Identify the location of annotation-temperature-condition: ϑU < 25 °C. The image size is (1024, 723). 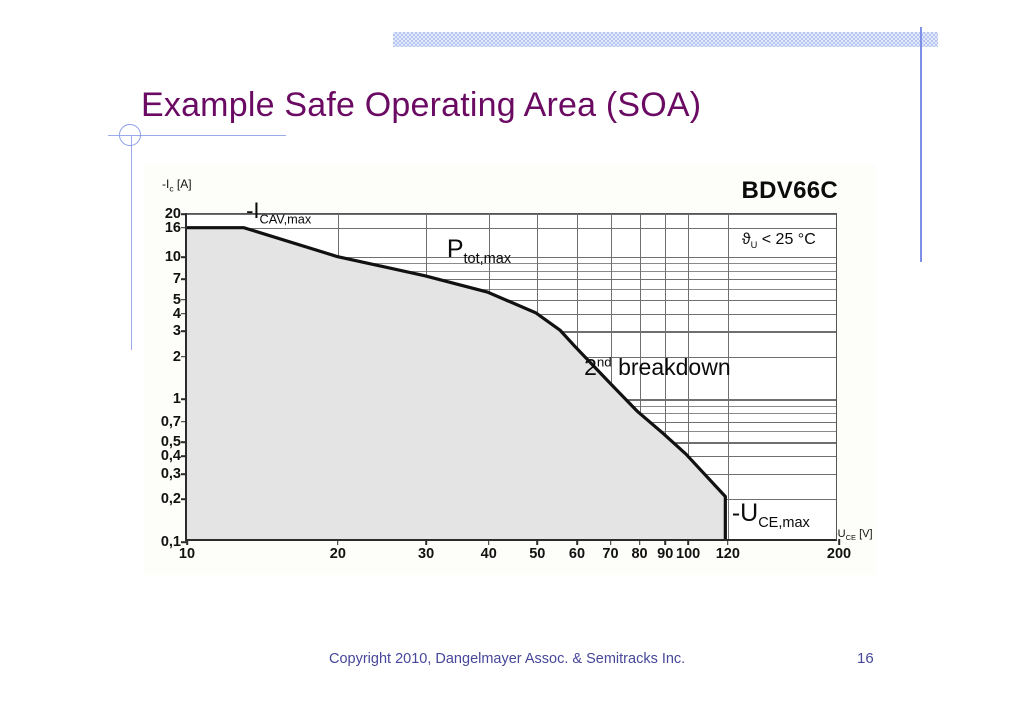
(779, 240).